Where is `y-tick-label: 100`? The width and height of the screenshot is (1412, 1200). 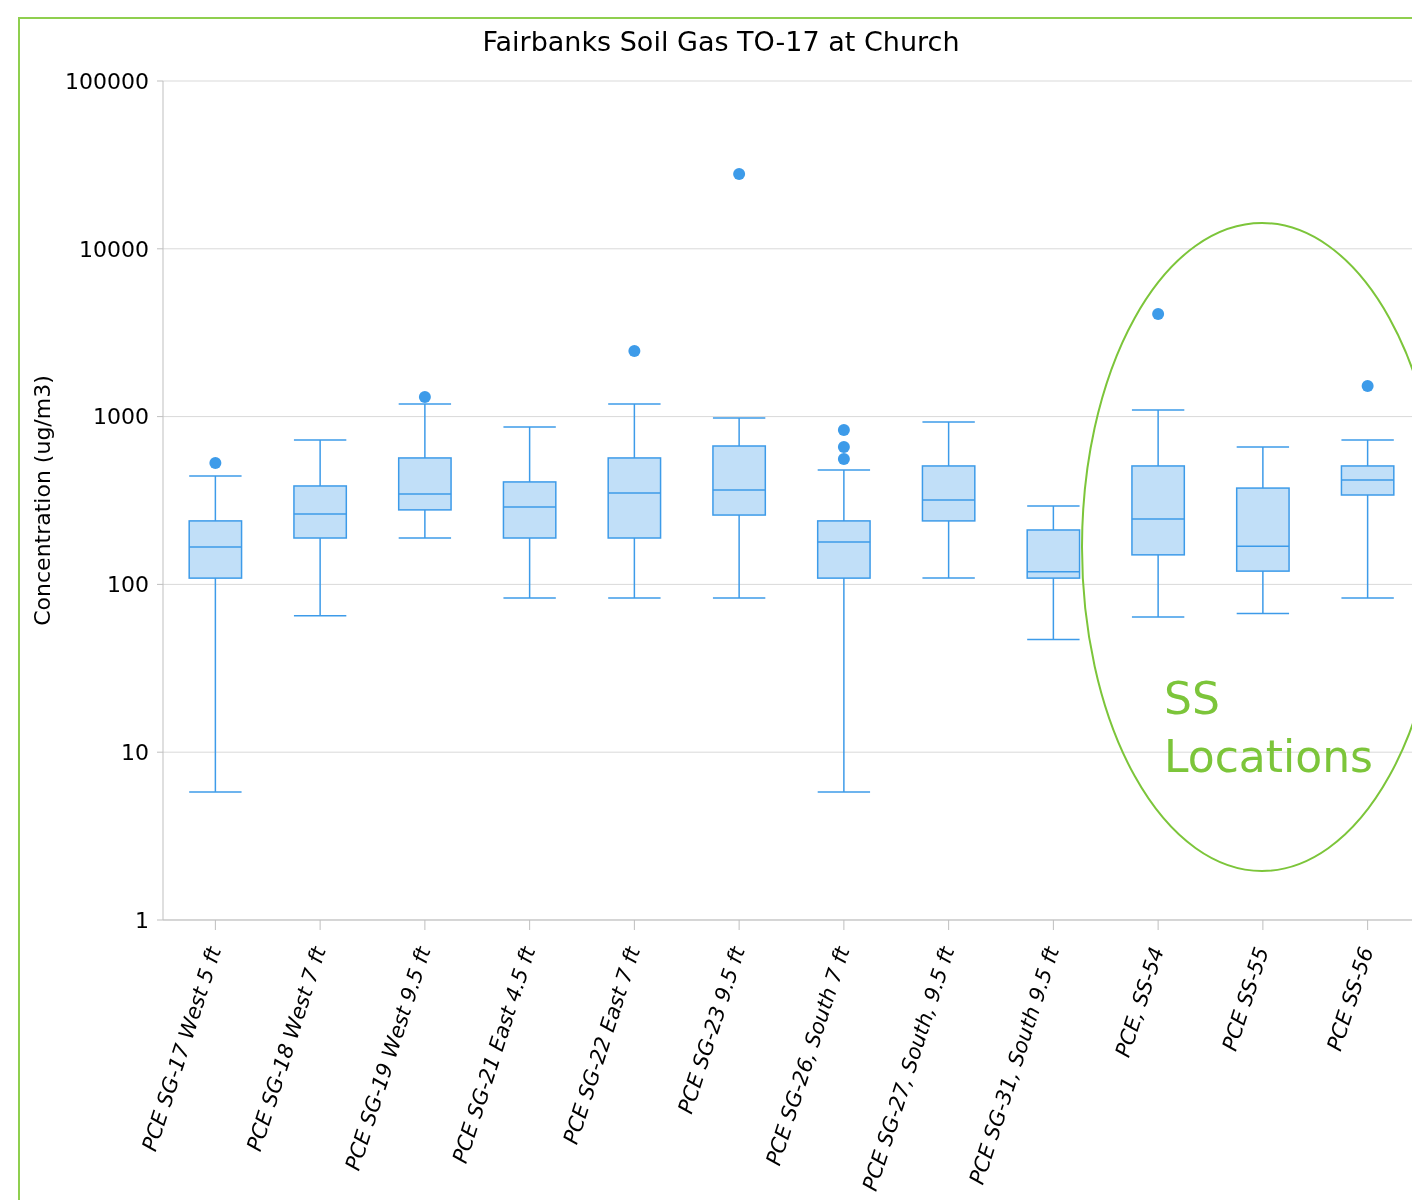
y-tick-label: 100 is located at coordinates (128, 585).